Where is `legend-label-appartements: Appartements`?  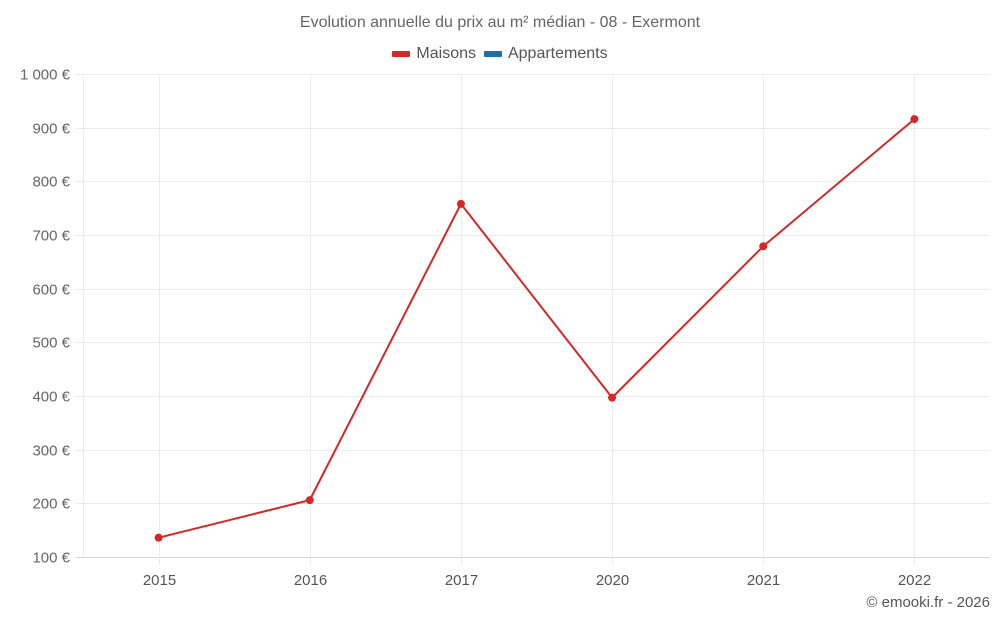
legend-label-appartements: Appartements is located at coordinates (557, 53).